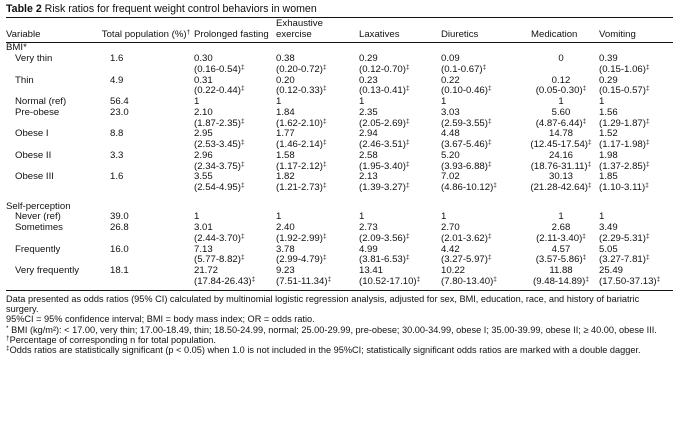  Describe the element at coordinates (561, 80) in the screenshot. I see `odds-ratio: 0.12` at that location.